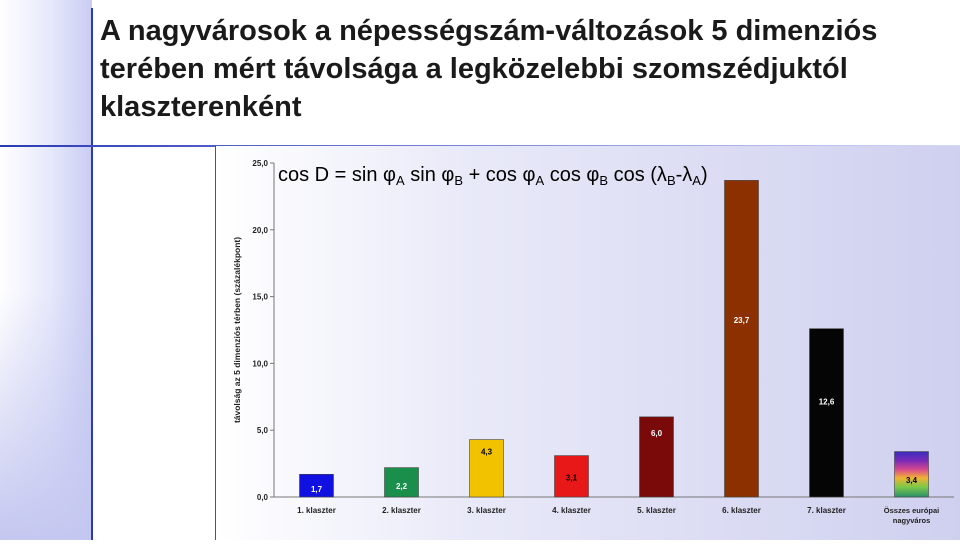 The width and height of the screenshot is (960, 545). I want to click on formula-part: + cos φ, so click(499, 175).